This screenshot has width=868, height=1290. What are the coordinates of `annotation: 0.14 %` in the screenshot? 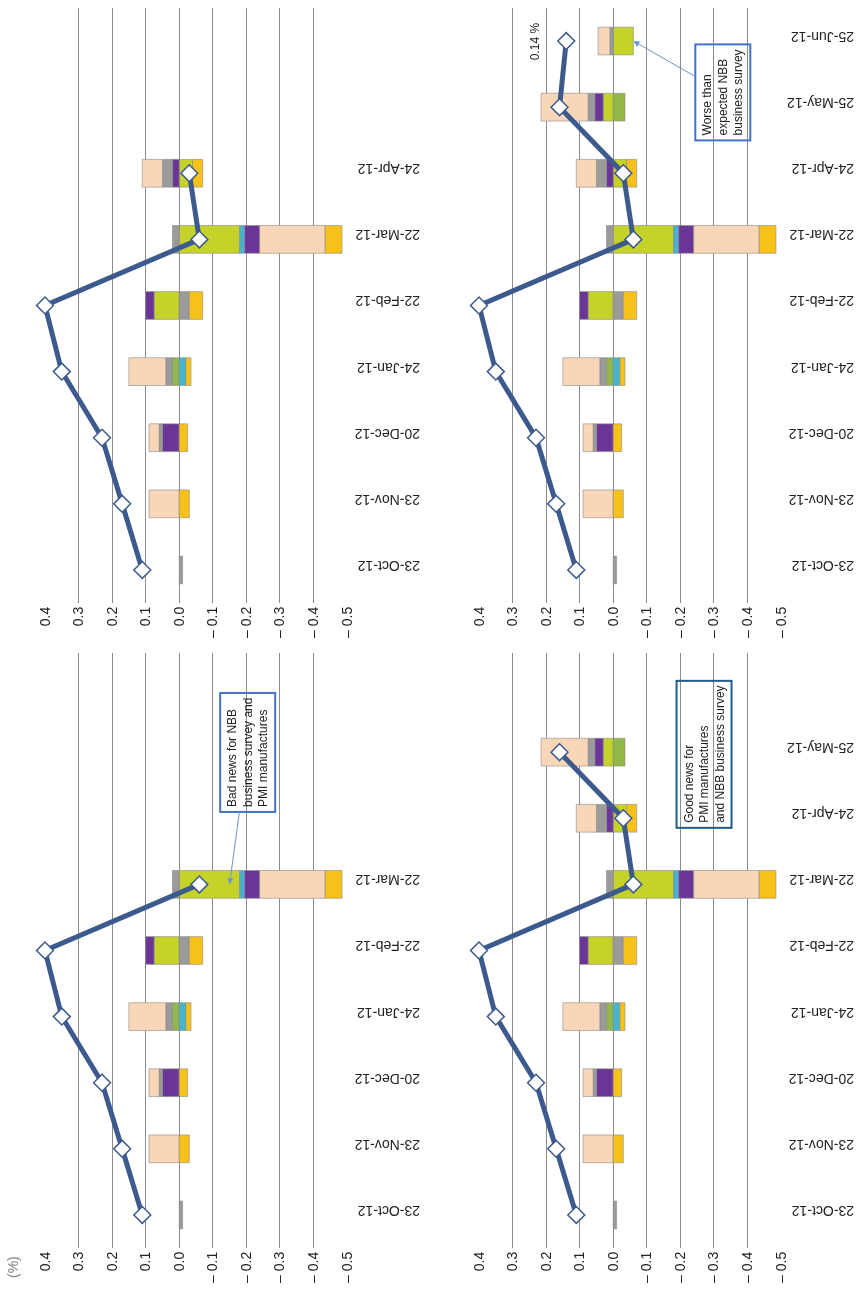 It's located at (535, 41).